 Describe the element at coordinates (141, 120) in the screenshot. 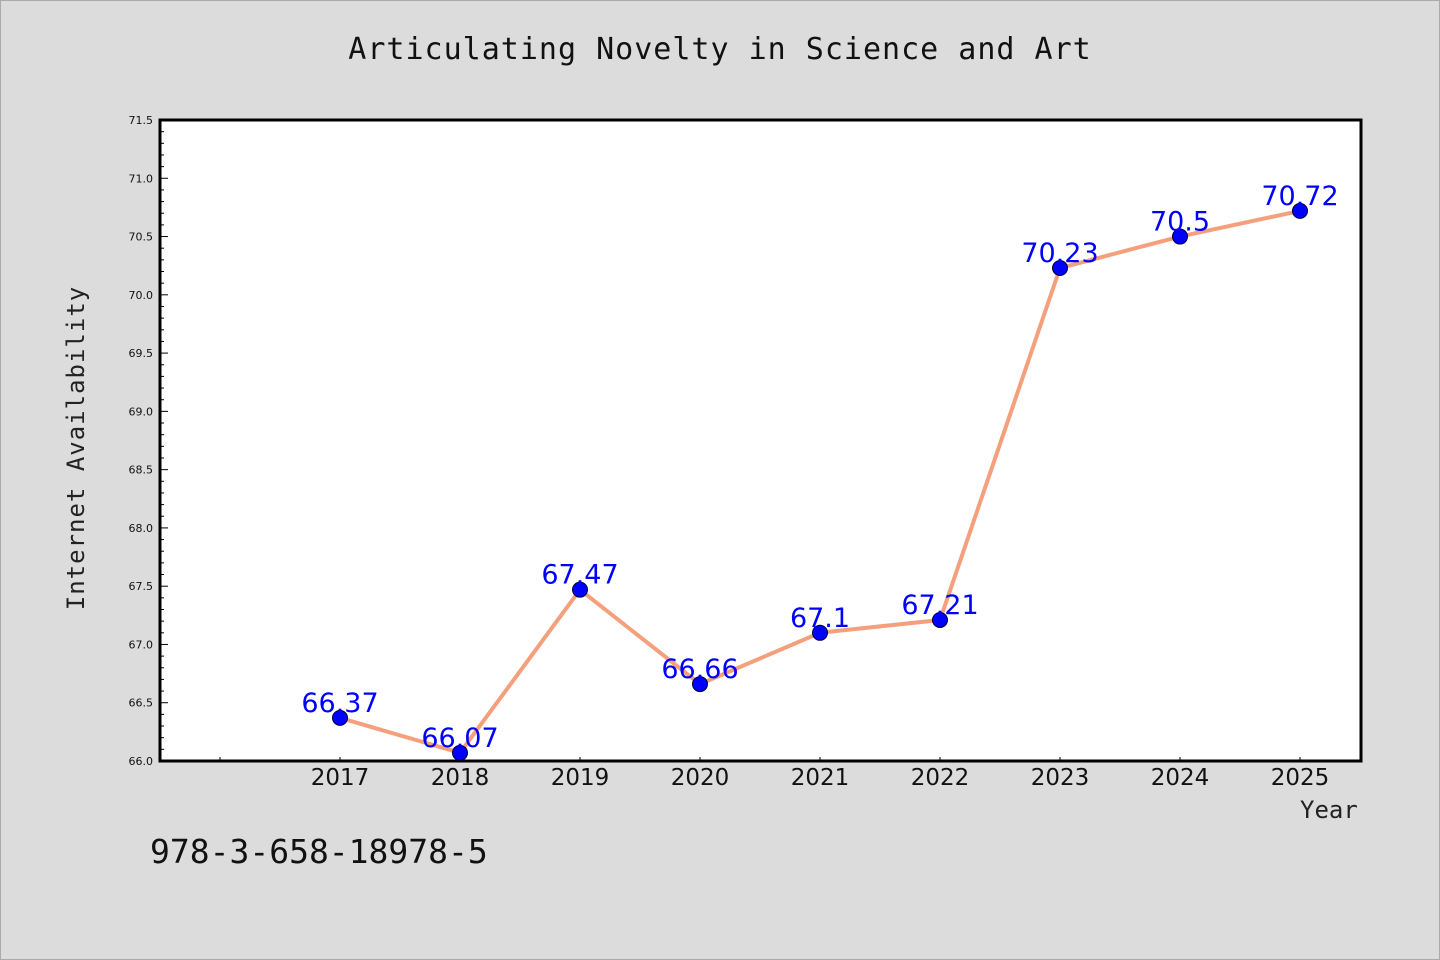

I see `y-tick-label: 71.5` at that location.